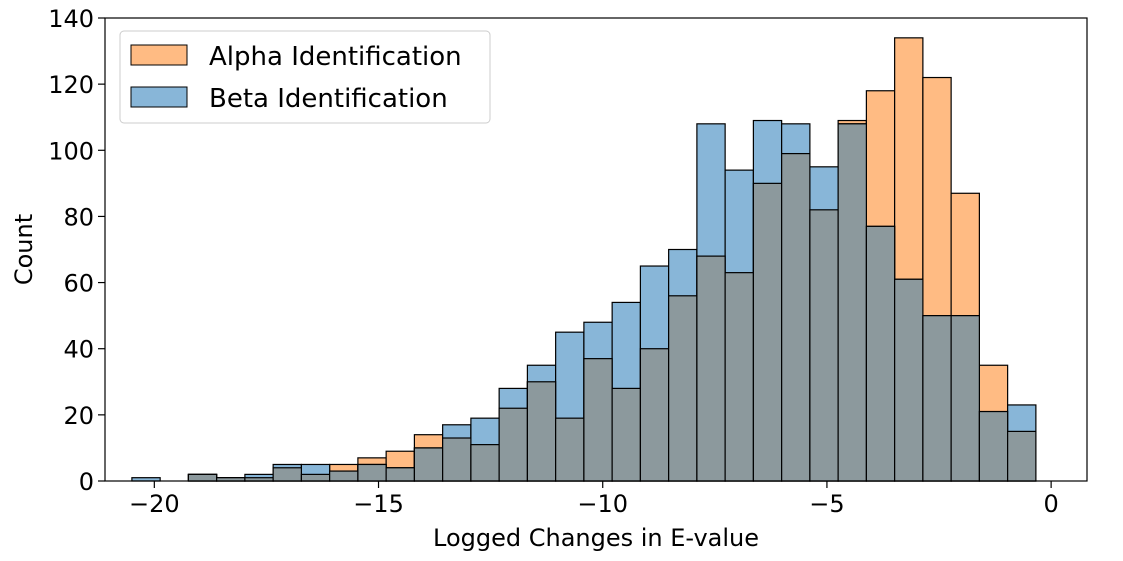 The width and height of the screenshot is (1123, 561). Describe the element at coordinates (826, 504) in the screenshot. I see `x-tick-label: −5` at that location.